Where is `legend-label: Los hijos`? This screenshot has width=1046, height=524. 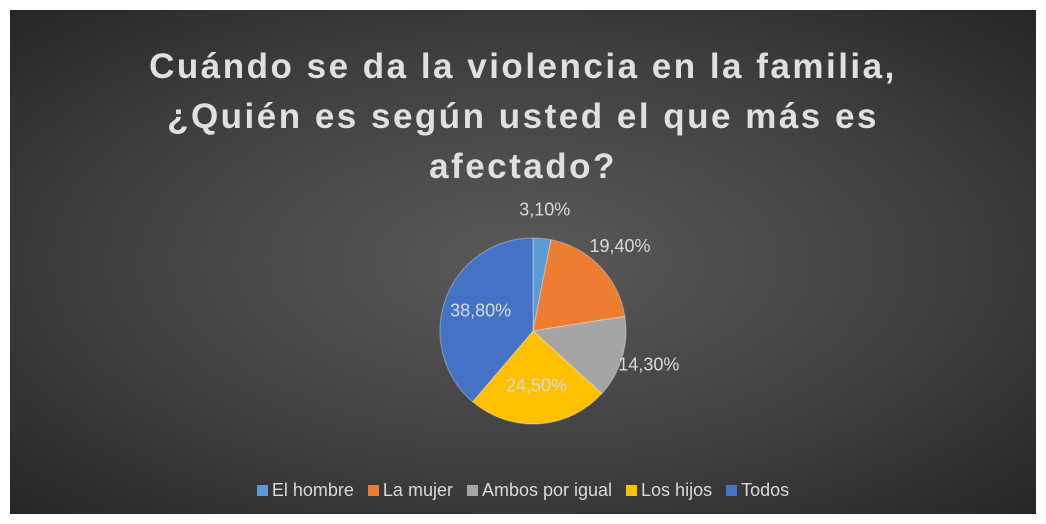
legend-label: Los hijos is located at coordinates (677, 490).